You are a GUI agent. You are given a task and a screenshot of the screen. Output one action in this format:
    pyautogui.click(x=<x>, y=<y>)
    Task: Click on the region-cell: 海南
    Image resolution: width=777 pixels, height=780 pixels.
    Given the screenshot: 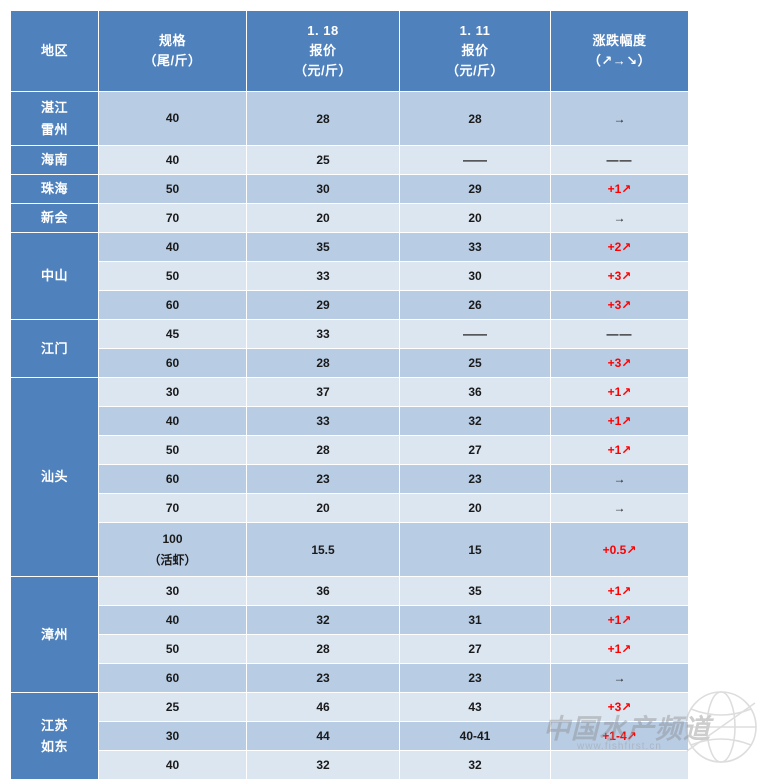 What is the action you would take?
    pyautogui.click(x=54, y=160)
    